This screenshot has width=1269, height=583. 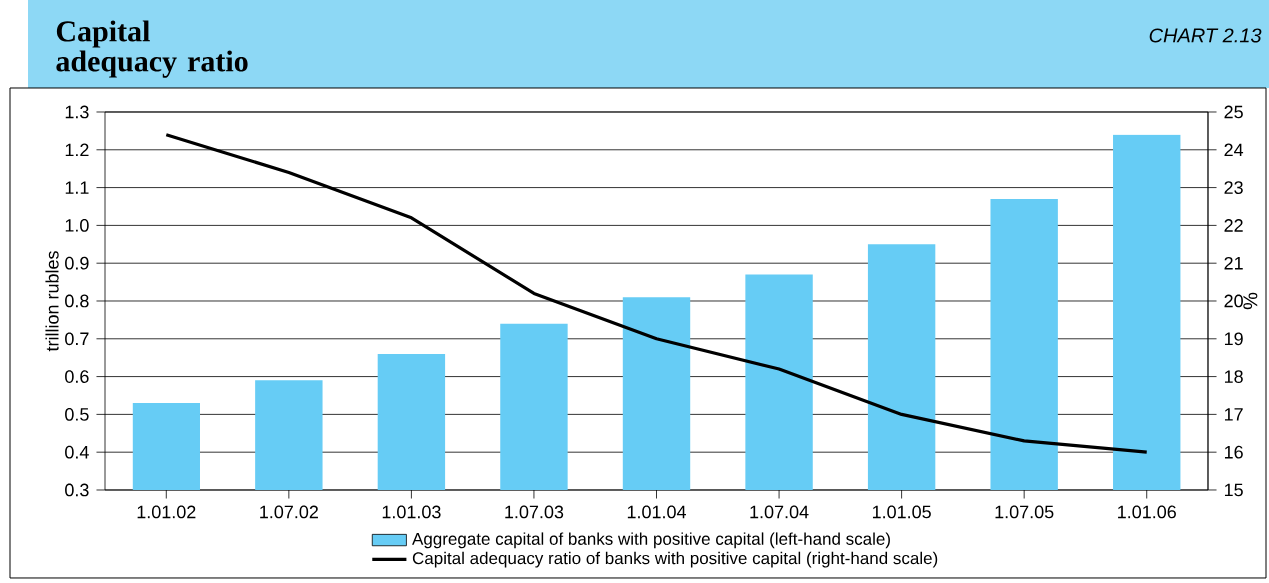 What do you see at coordinates (1233, 263) in the screenshot?
I see `y2-tick-label: 21` at bounding box center [1233, 263].